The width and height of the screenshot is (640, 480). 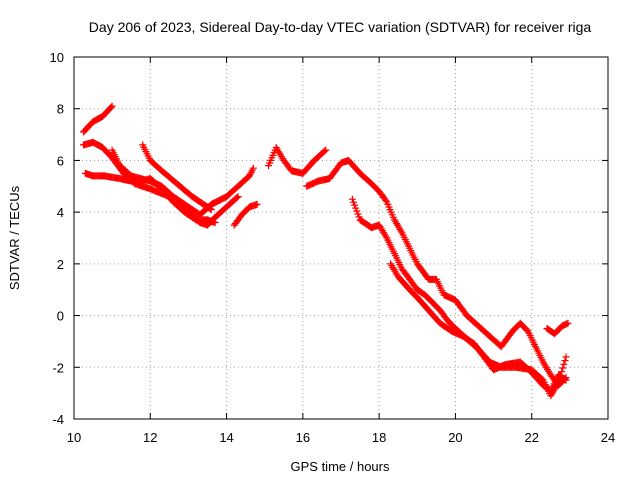 I want to click on y-tick-label: 0, so click(x=60, y=316).